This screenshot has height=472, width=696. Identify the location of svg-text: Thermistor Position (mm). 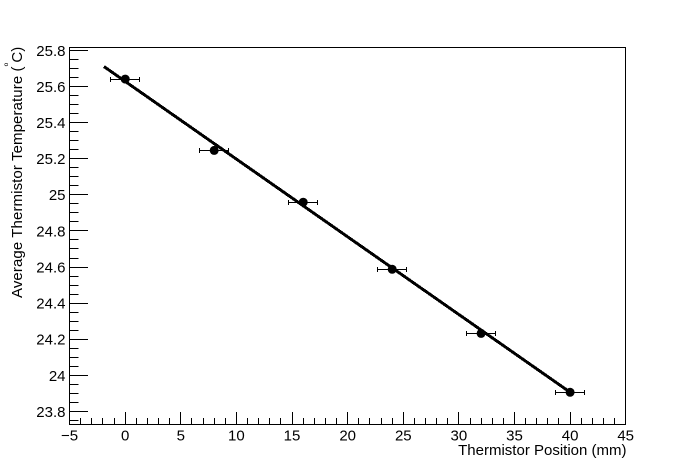
(542, 450).